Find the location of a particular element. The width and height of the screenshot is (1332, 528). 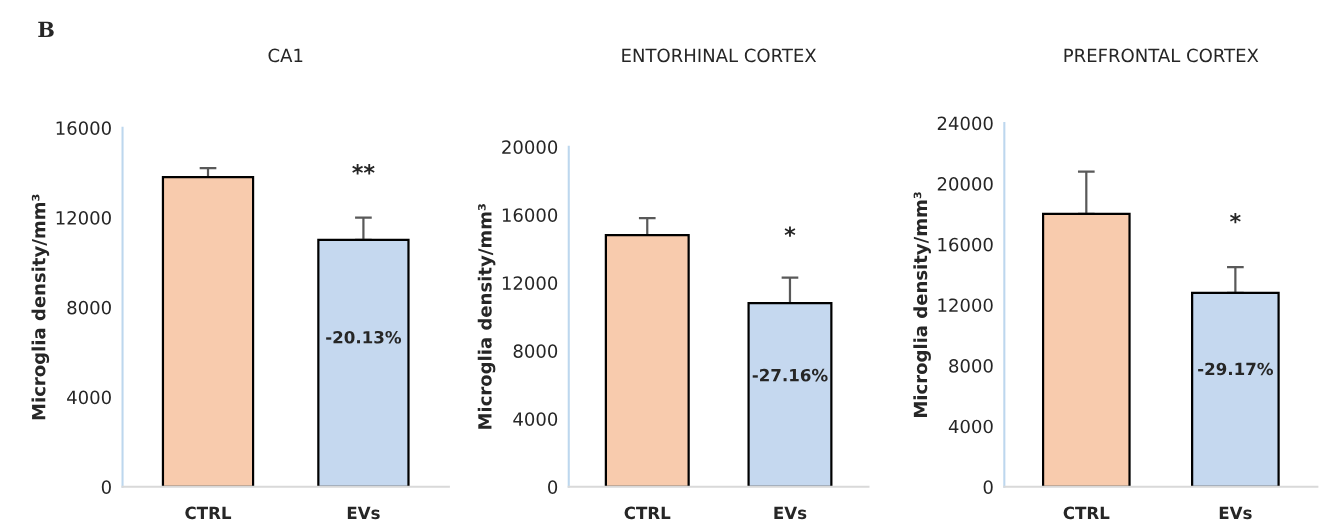

chart-title: PREFRONTAL CORTEX is located at coordinates (1161, 55).